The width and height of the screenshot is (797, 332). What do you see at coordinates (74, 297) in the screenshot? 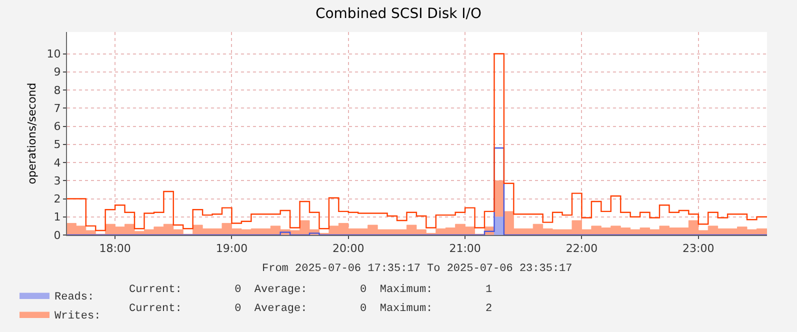
I see `legend-label: Reads:` at bounding box center [74, 297].